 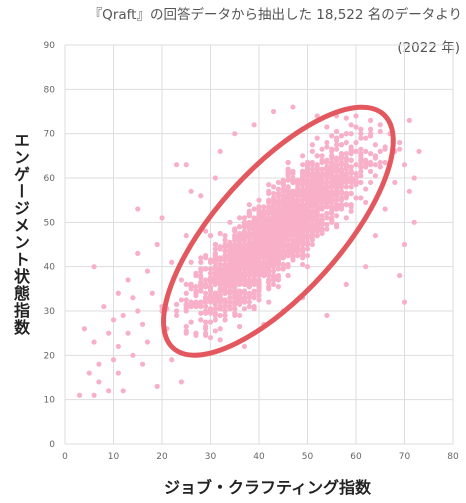 I want to click on y-tick-label: 30, so click(x=50, y=312).